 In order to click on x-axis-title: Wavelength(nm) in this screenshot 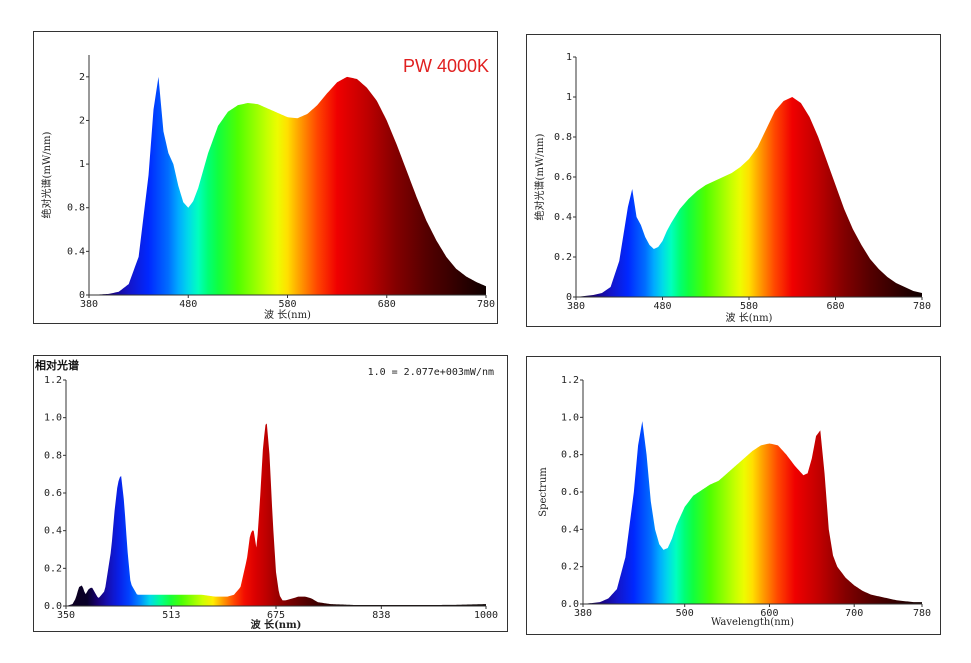, I will do `click(752, 622)`.